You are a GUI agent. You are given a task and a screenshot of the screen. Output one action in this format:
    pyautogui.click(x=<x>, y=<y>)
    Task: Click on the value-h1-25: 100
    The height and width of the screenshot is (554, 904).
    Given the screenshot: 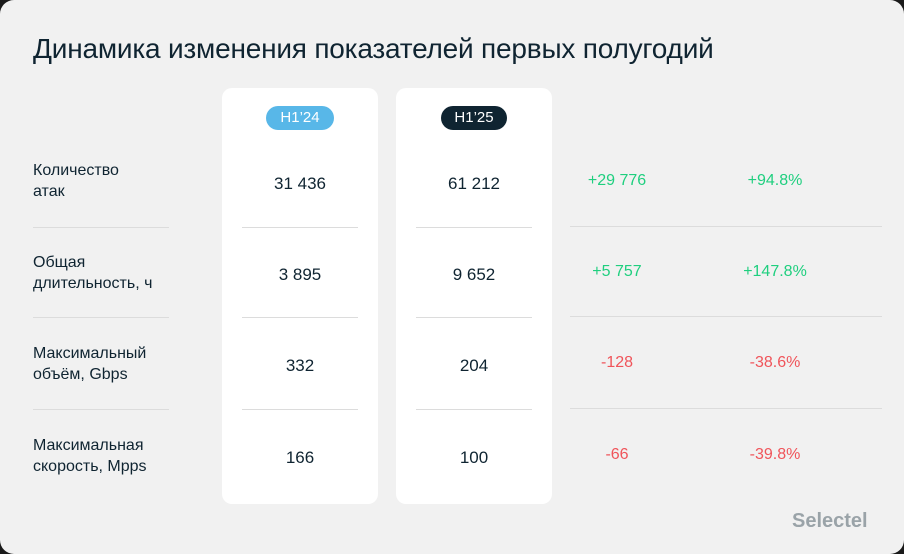 What is the action you would take?
    pyautogui.click(x=474, y=457)
    